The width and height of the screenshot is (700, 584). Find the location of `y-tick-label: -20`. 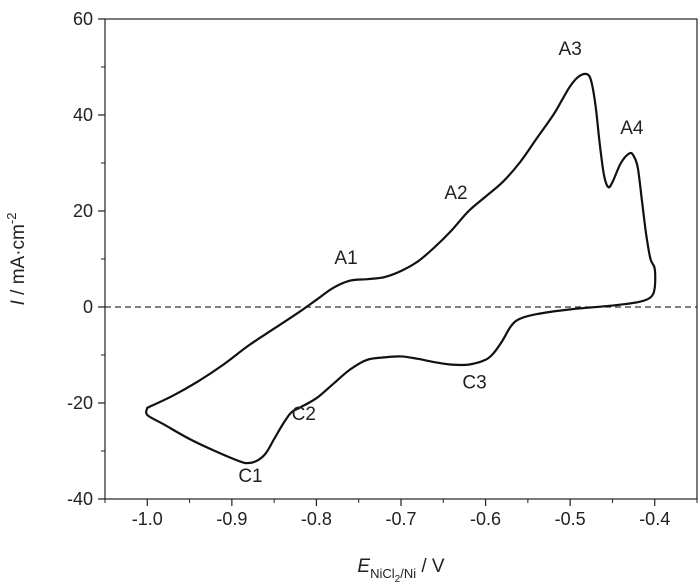

y-tick-label: -20 is located at coordinates (80, 403).